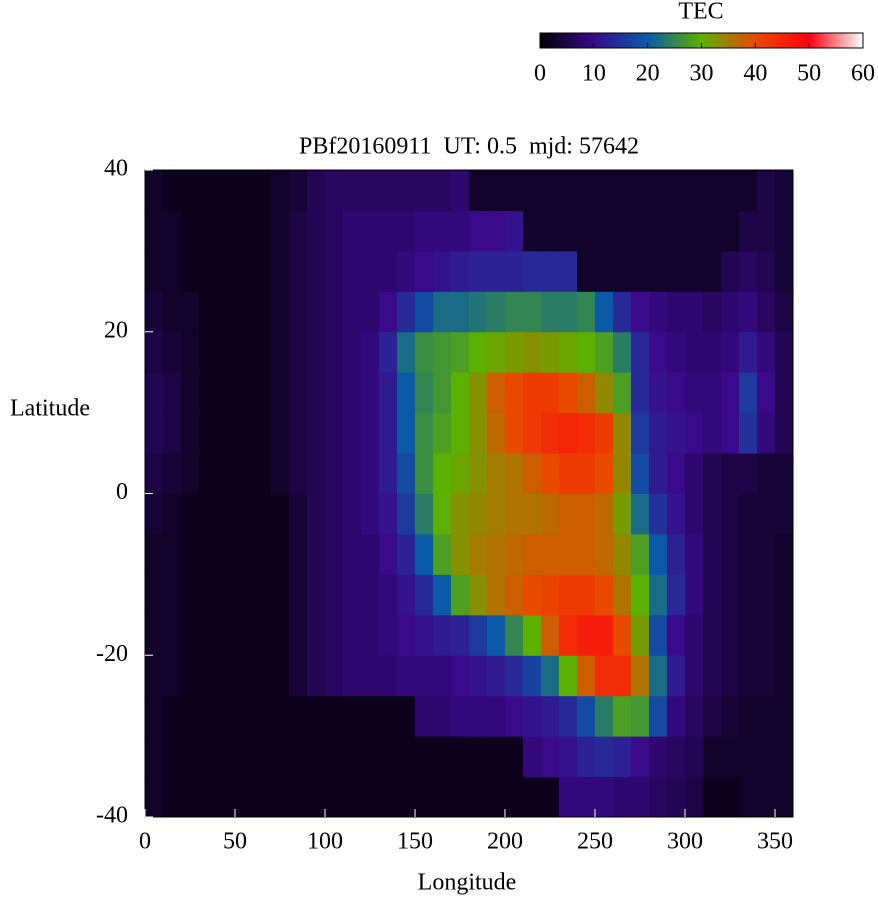  I want to click on x-tick-label: 150, so click(415, 842).